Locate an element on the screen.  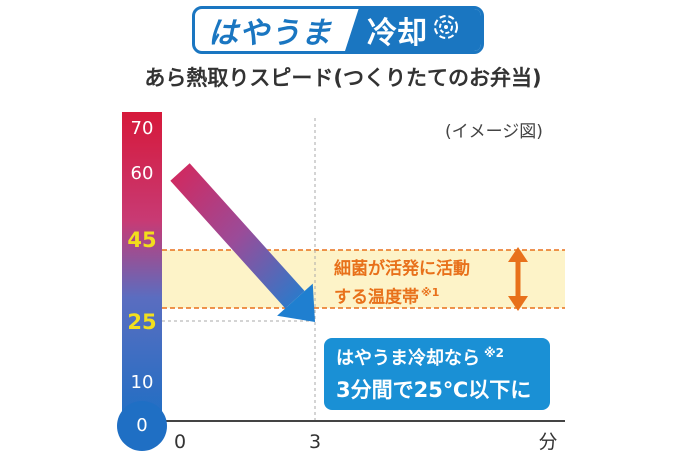
y-tick-label-45: 45 is located at coordinates (141, 240).